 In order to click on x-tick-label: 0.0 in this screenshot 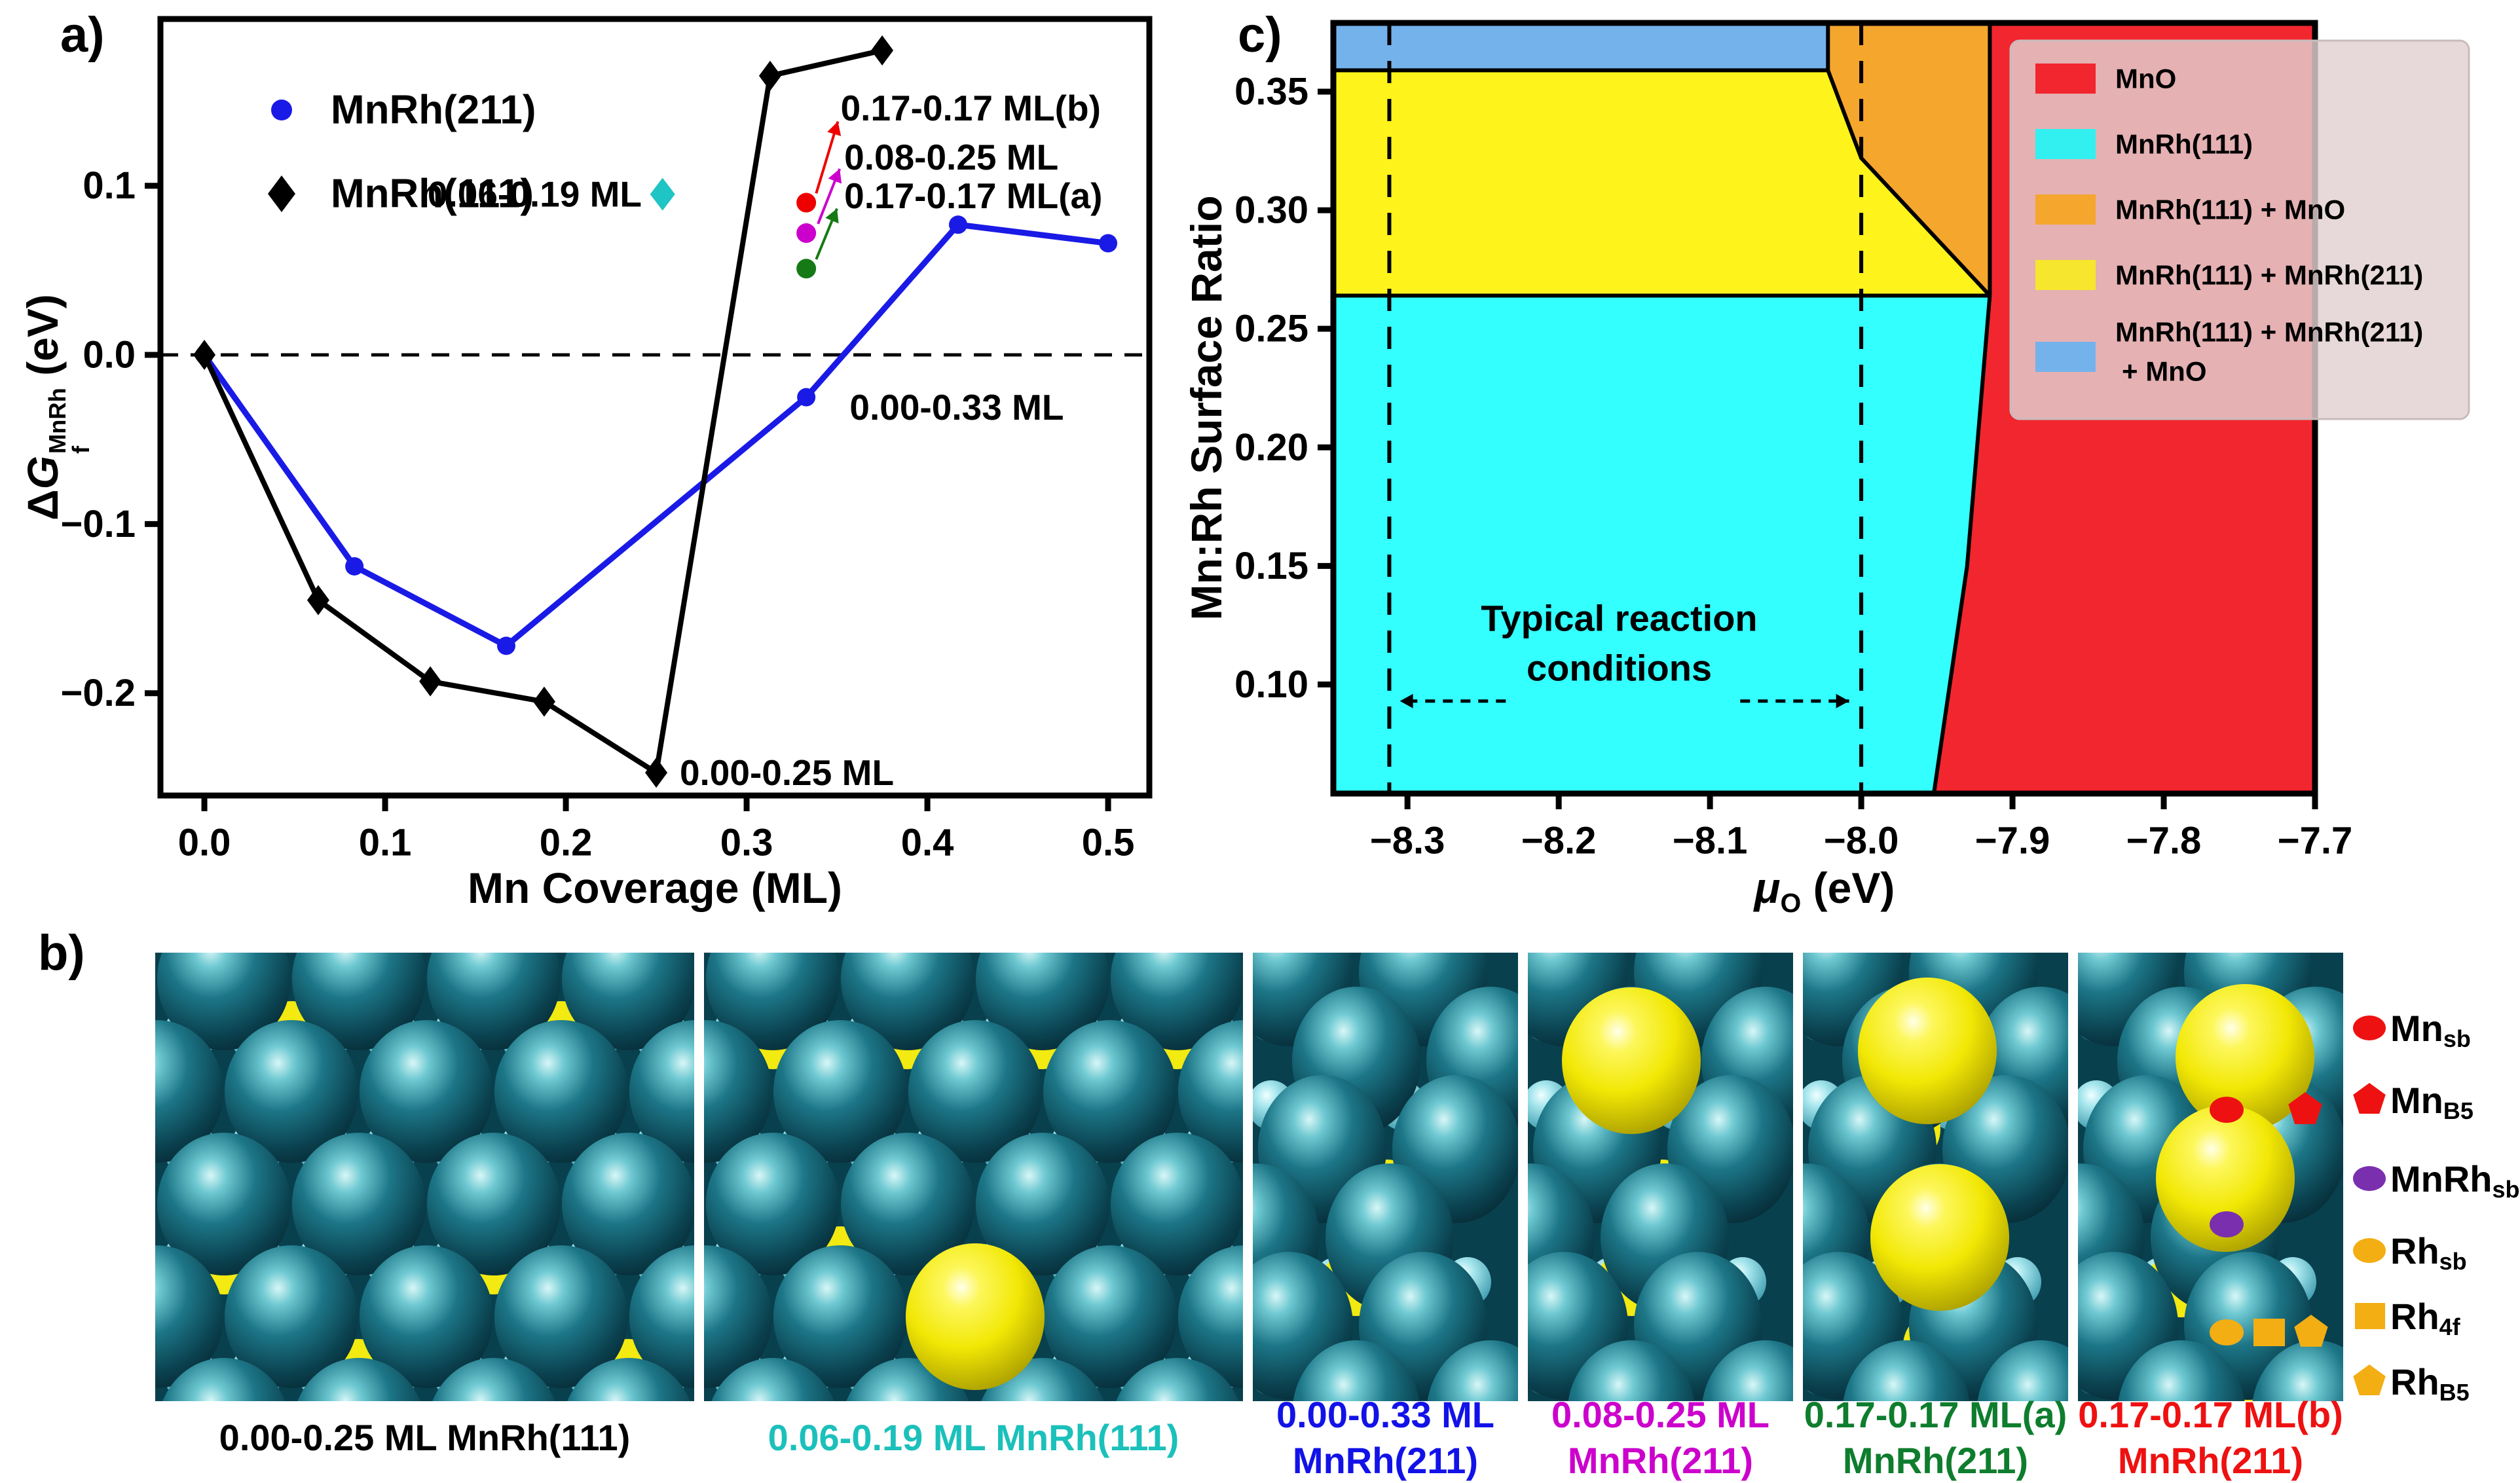, I will do `click(204, 843)`.